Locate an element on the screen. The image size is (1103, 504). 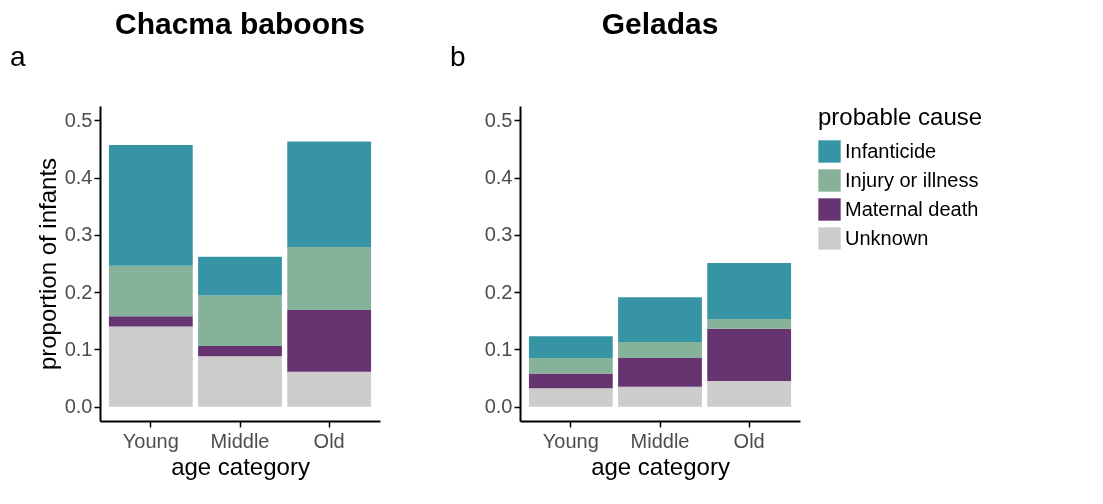
y-axis-title: proportion of infants is located at coordinates (47, 264).